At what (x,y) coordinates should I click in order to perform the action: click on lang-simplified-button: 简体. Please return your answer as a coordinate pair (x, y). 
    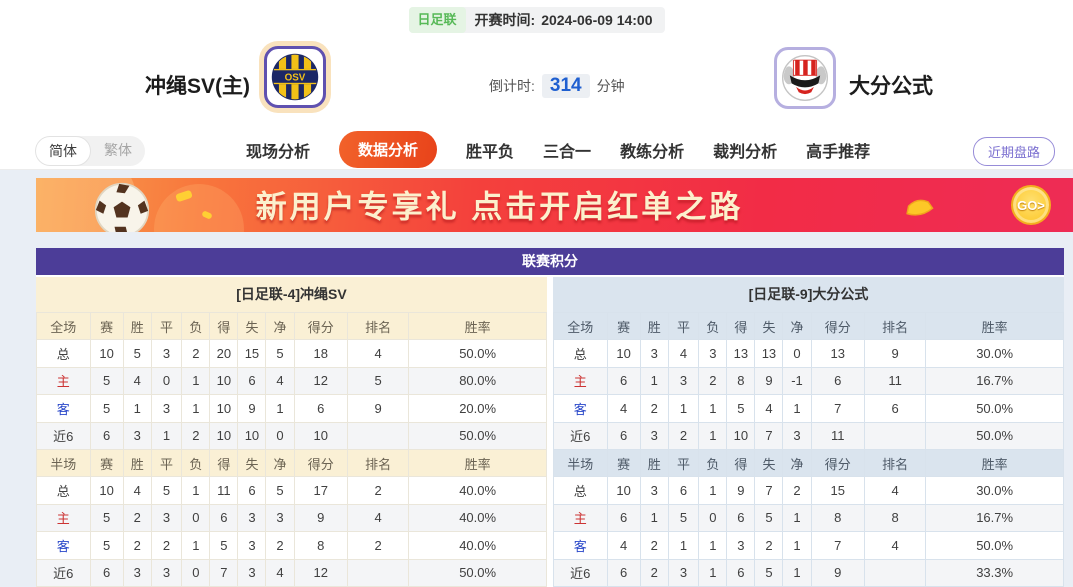
    Looking at the image, I should click on (63, 151).